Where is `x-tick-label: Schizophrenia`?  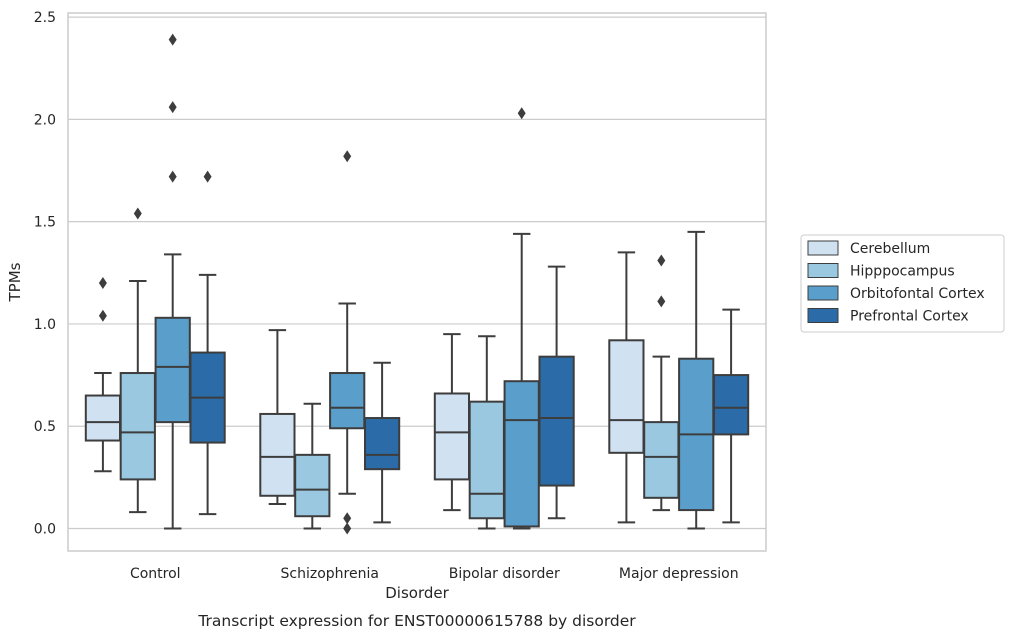 x-tick-label: Schizophrenia is located at coordinates (330, 574).